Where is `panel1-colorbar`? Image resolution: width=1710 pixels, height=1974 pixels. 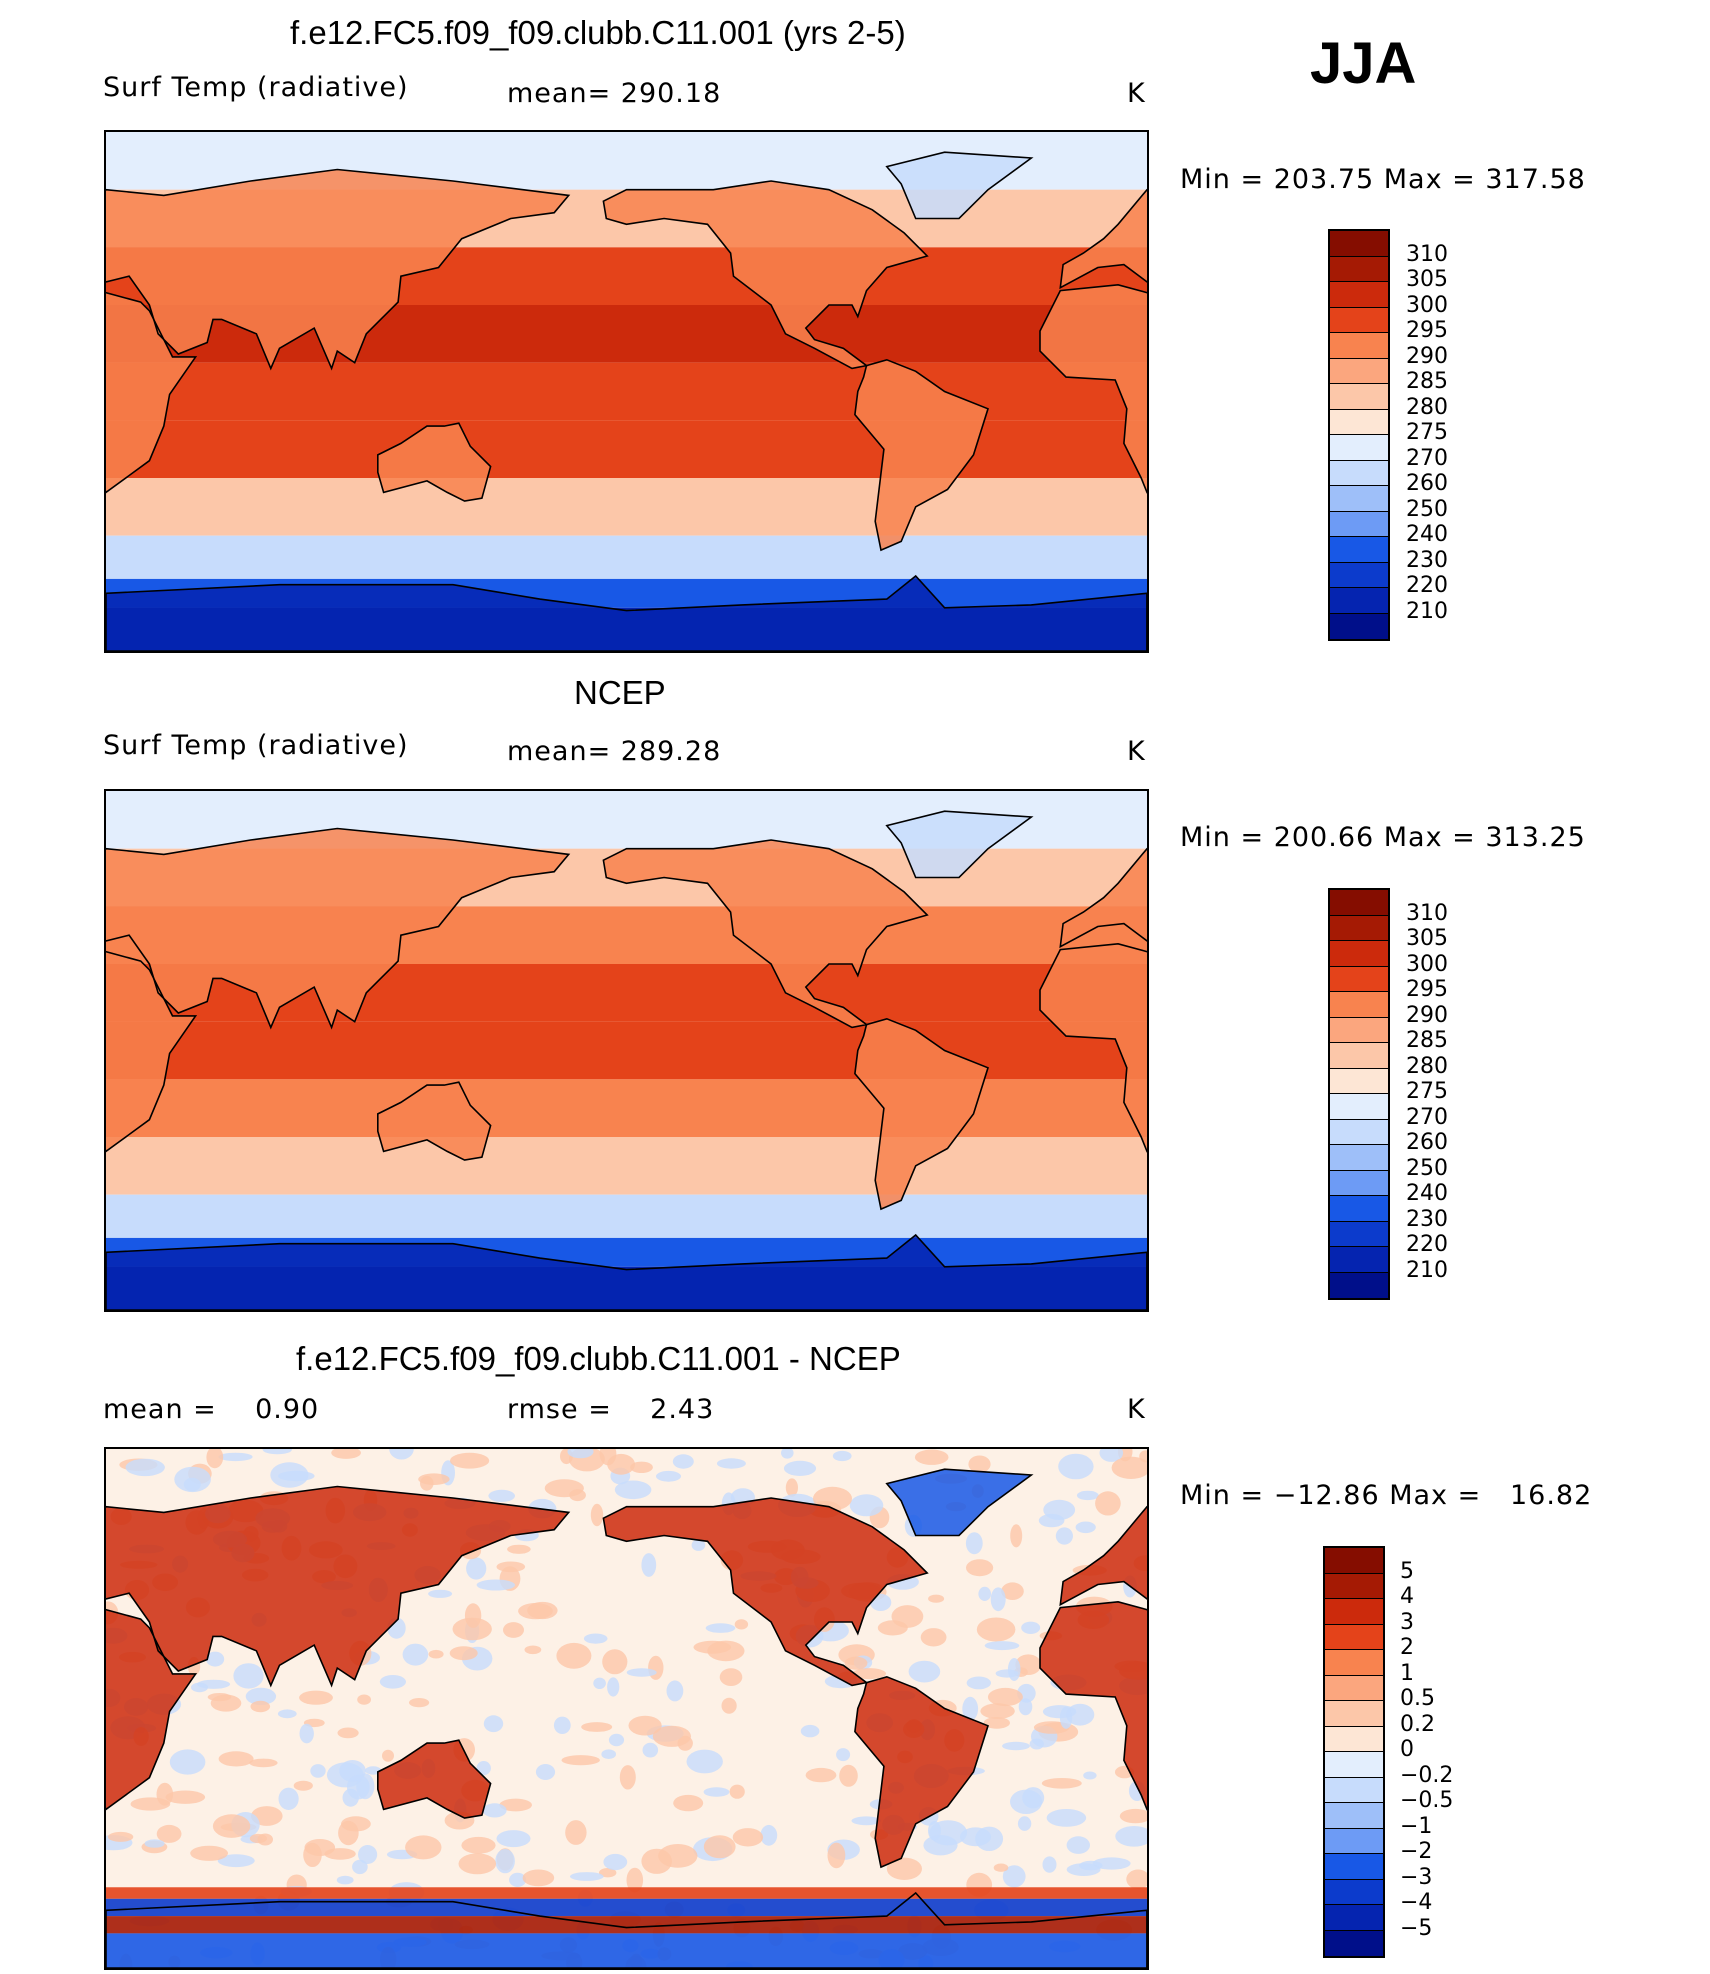
panel1-colorbar is located at coordinates (1359, 435).